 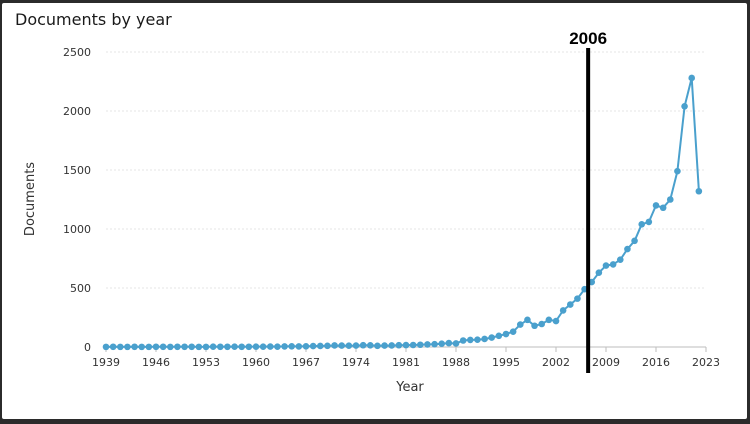 What do you see at coordinates (93, 19) in the screenshot?
I see `chart-title: Documents by year` at bounding box center [93, 19].